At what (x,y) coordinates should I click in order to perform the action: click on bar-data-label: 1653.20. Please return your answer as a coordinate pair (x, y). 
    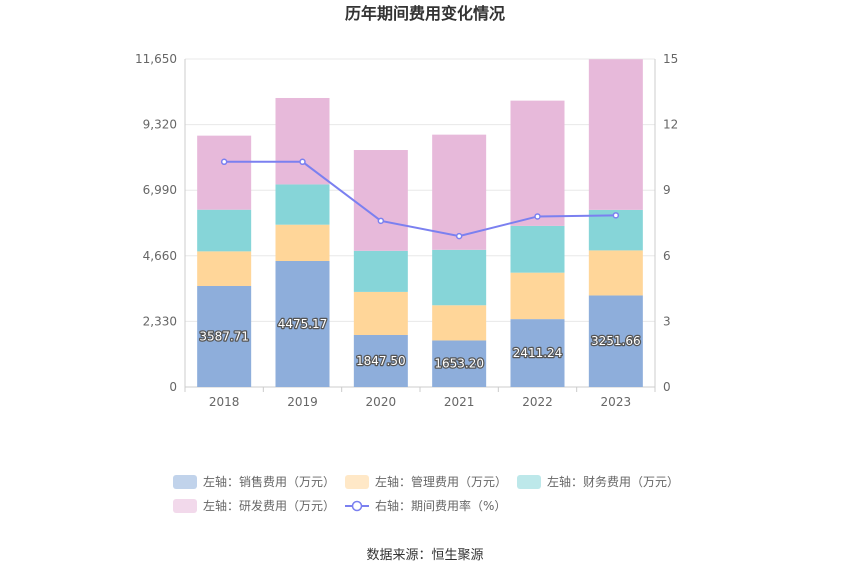
    Looking at the image, I should click on (459, 364).